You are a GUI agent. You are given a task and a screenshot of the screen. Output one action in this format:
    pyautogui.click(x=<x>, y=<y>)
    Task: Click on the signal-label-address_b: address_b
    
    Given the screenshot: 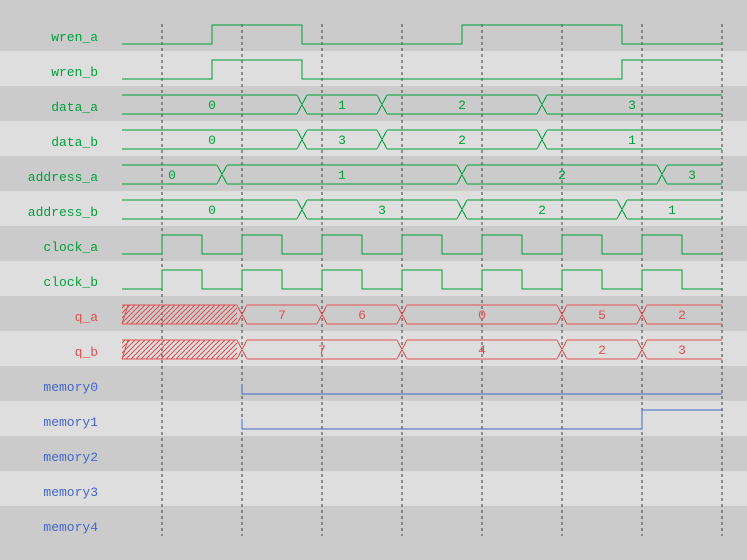 What is the action you would take?
    pyautogui.click(x=63, y=212)
    